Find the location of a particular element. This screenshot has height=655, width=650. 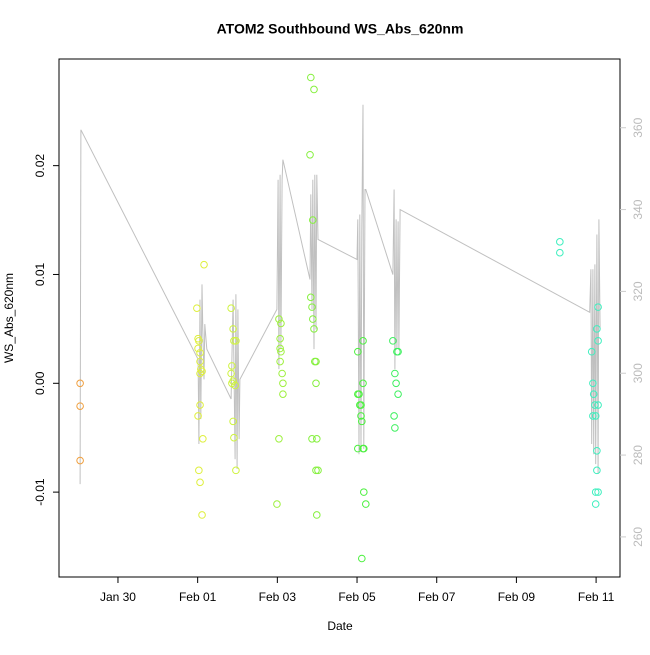

chart-title: ATOM2 Southbound WS_Abs_620nm is located at coordinates (340, 29).